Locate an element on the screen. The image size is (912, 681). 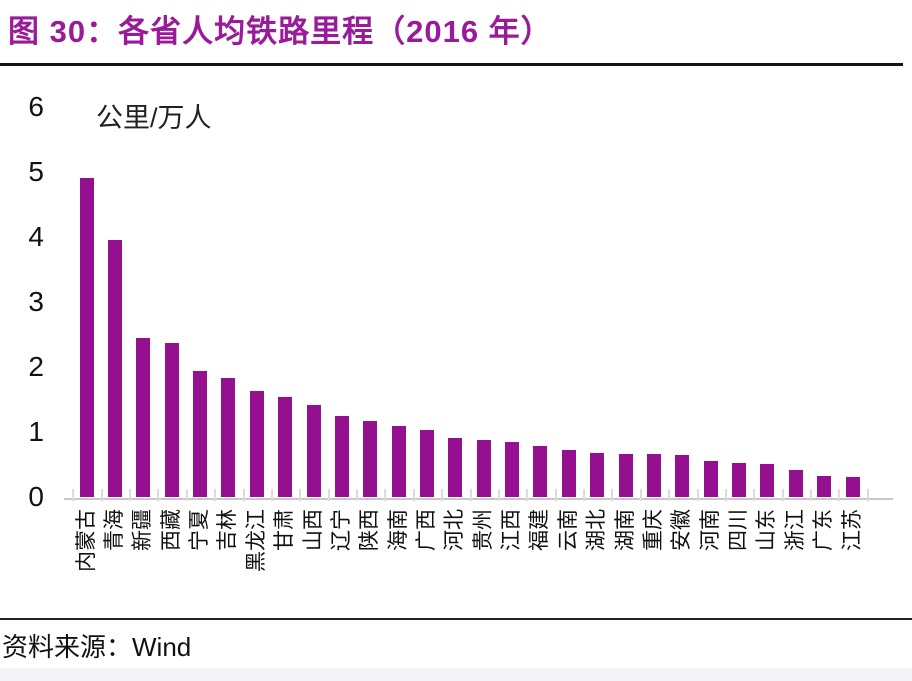
x-tick-label: 江苏 is located at coordinates (852, 530).